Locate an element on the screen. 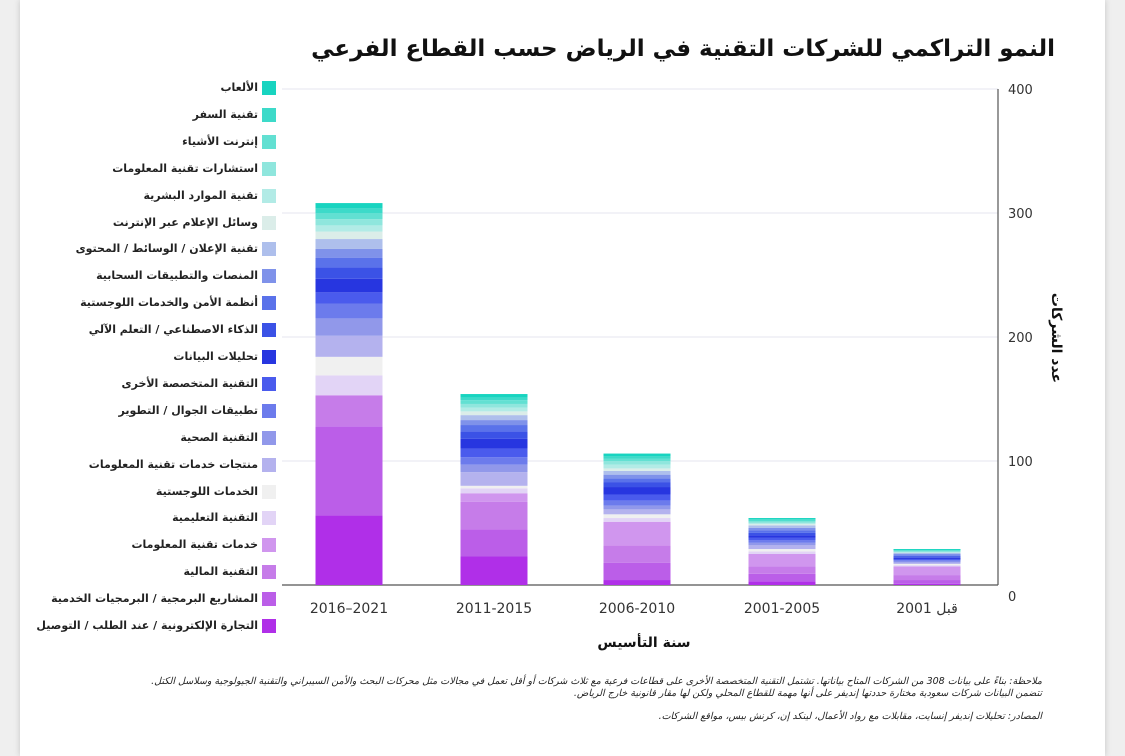 This screenshot has width=1125, height=756. y-tick-label: 400 is located at coordinates (1020, 90).